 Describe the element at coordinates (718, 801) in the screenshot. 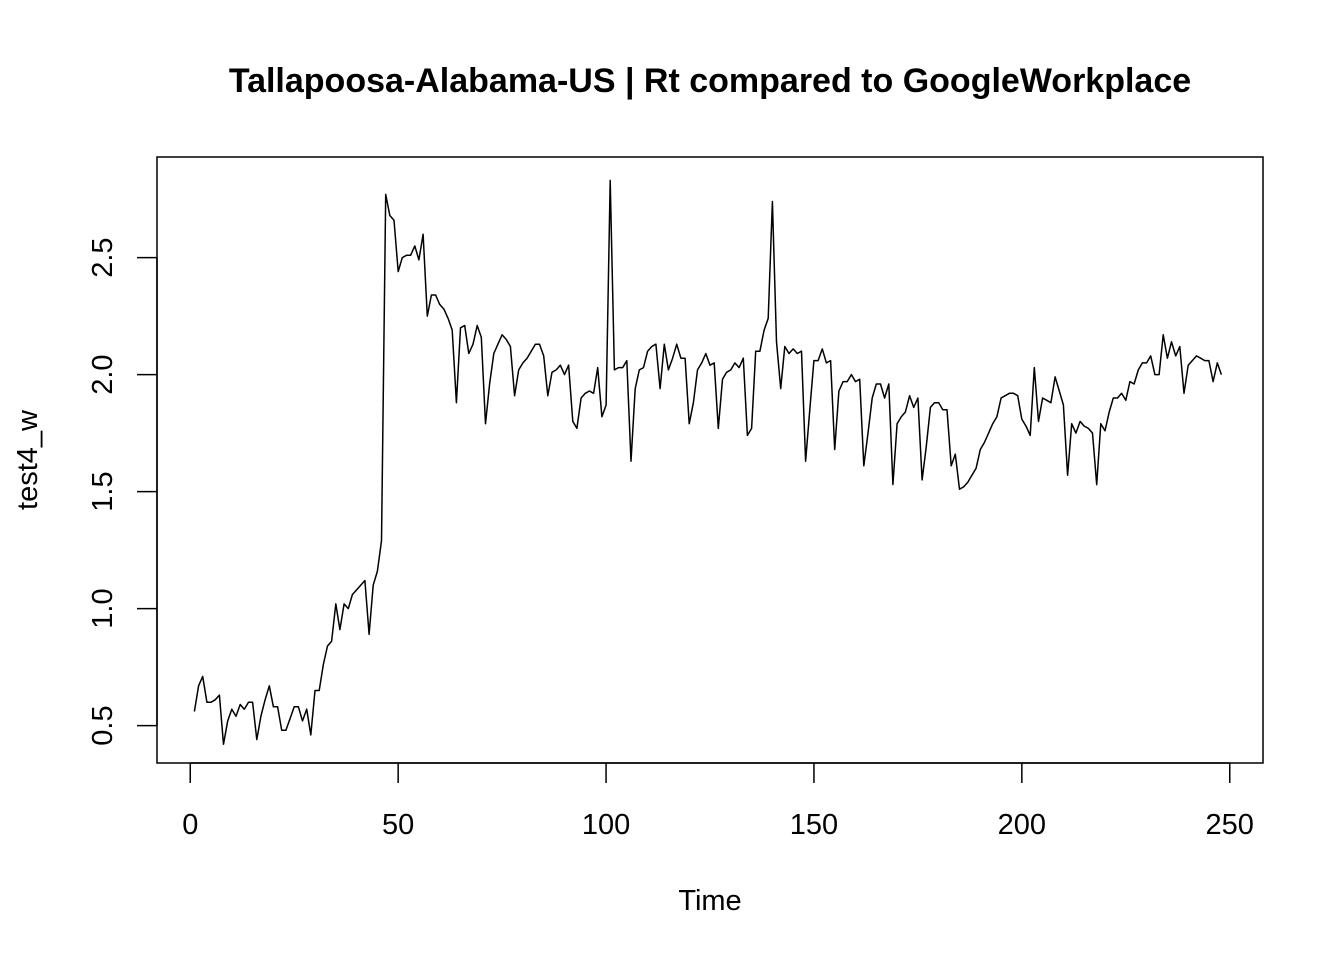

I see `x-axis: 0 50 100 150 200 250` at that location.